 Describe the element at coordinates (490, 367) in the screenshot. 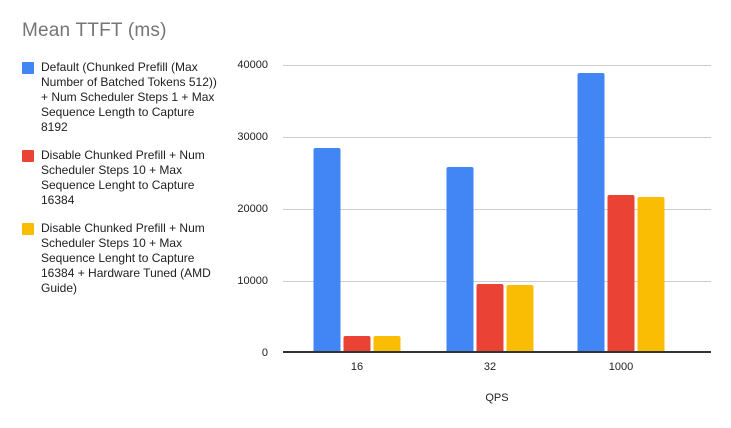

I see `x-tick-label: 32` at that location.